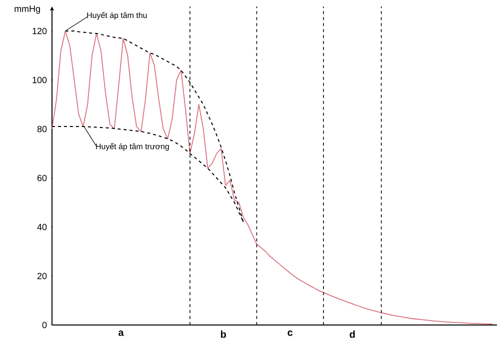 Image resolution: width=503 pixels, height=347 pixels. What do you see at coordinates (39, 31) in the screenshot?
I see `y-tick-label: 120` at bounding box center [39, 31].